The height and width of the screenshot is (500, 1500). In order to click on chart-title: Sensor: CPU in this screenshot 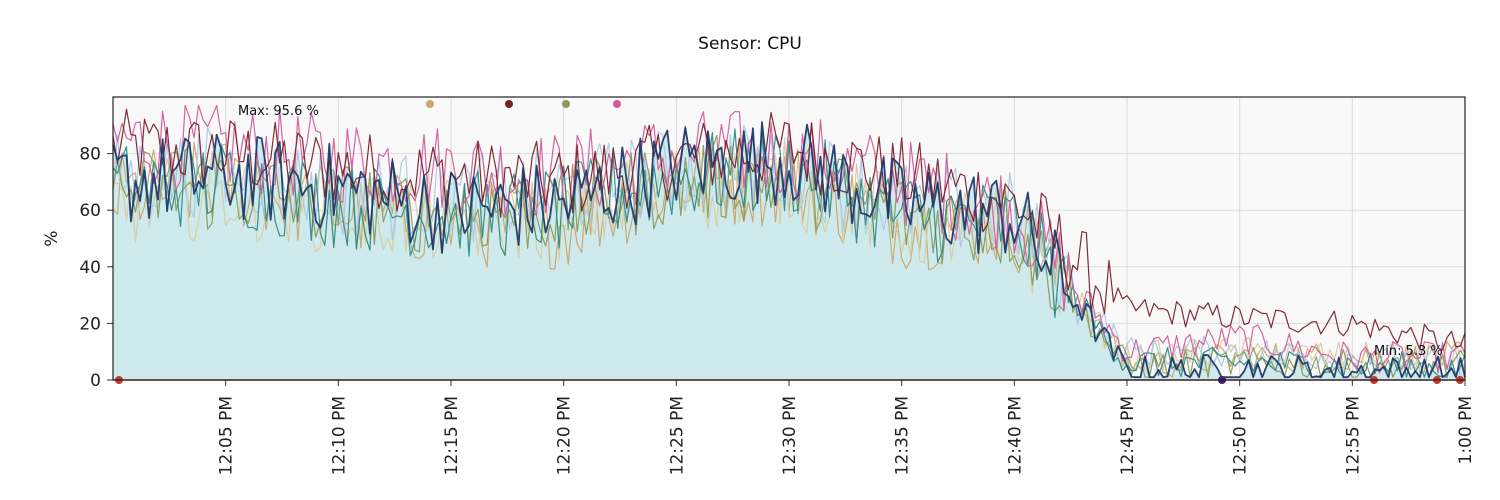, I will do `click(750, 44)`.